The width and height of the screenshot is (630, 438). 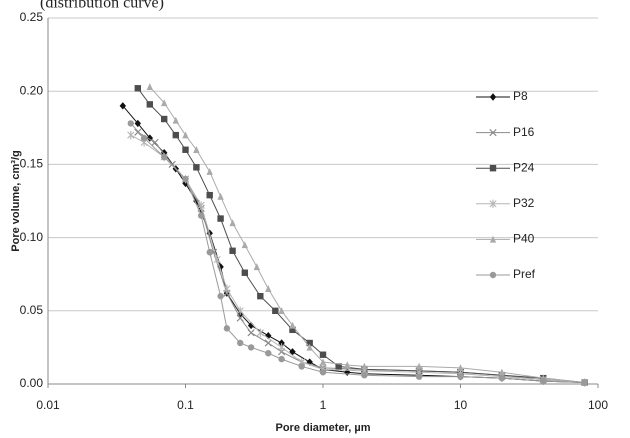 What do you see at coordinates (102, 6) in the screenshot?
I see `chart-title: (distribution curve)` at bounding box center [102, 6].